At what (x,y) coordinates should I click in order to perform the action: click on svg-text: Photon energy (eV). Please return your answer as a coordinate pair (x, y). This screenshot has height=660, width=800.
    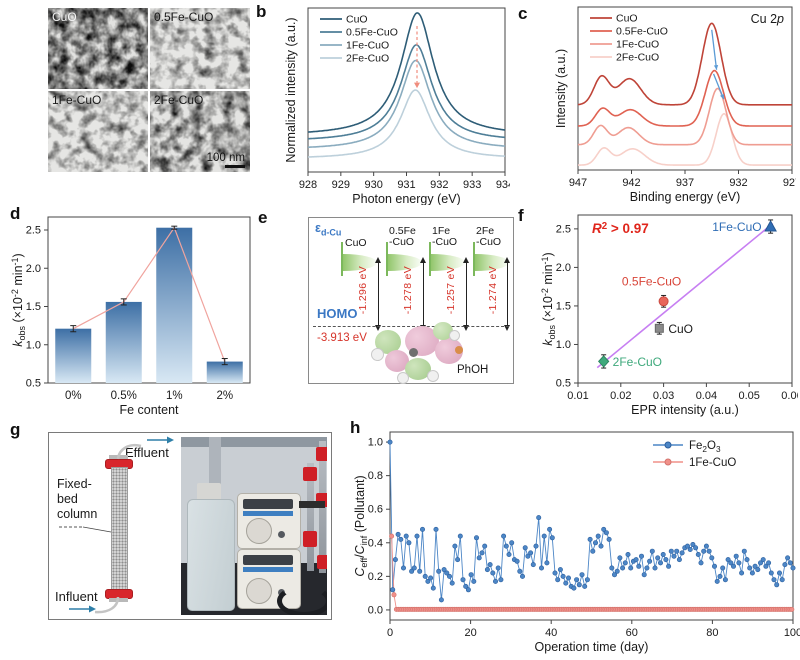
    Looking at the image, I should click on (406, 198).